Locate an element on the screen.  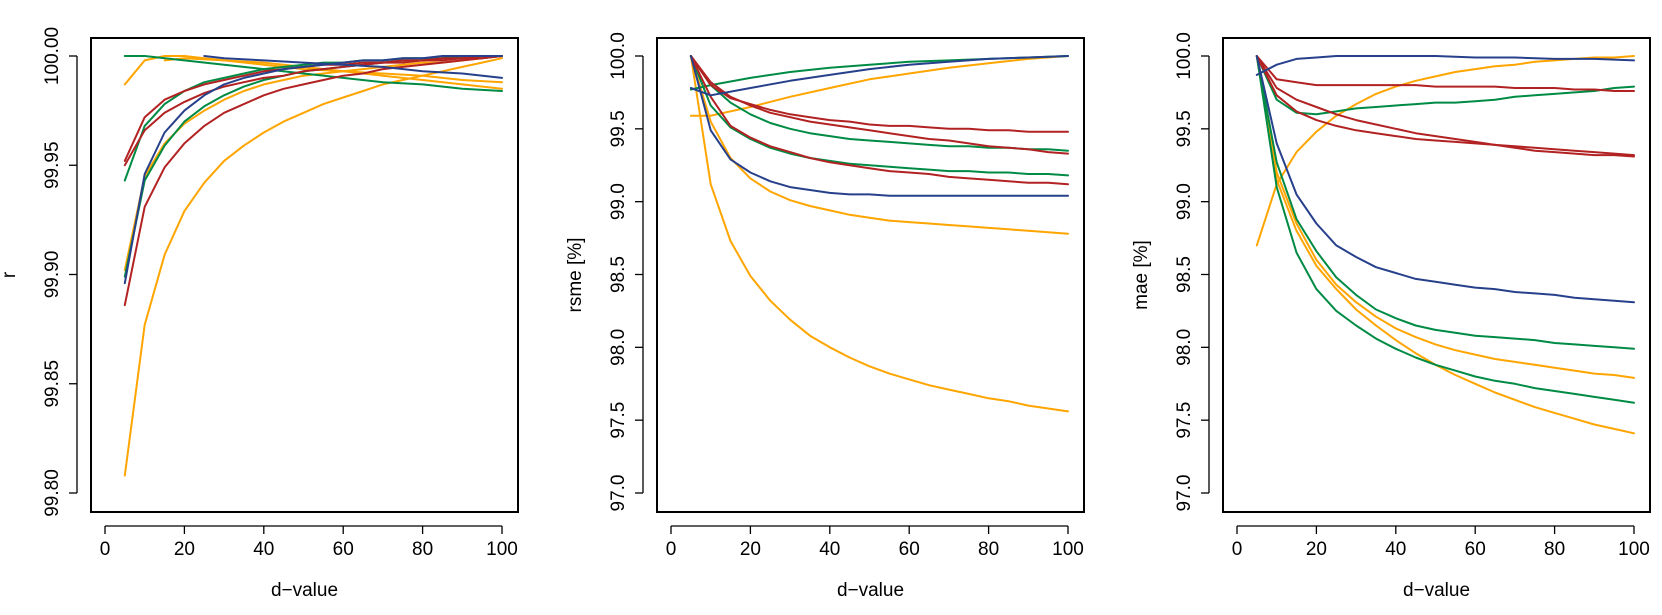
y-axis-label: rsme [%] is located at coordinates (575, 275).